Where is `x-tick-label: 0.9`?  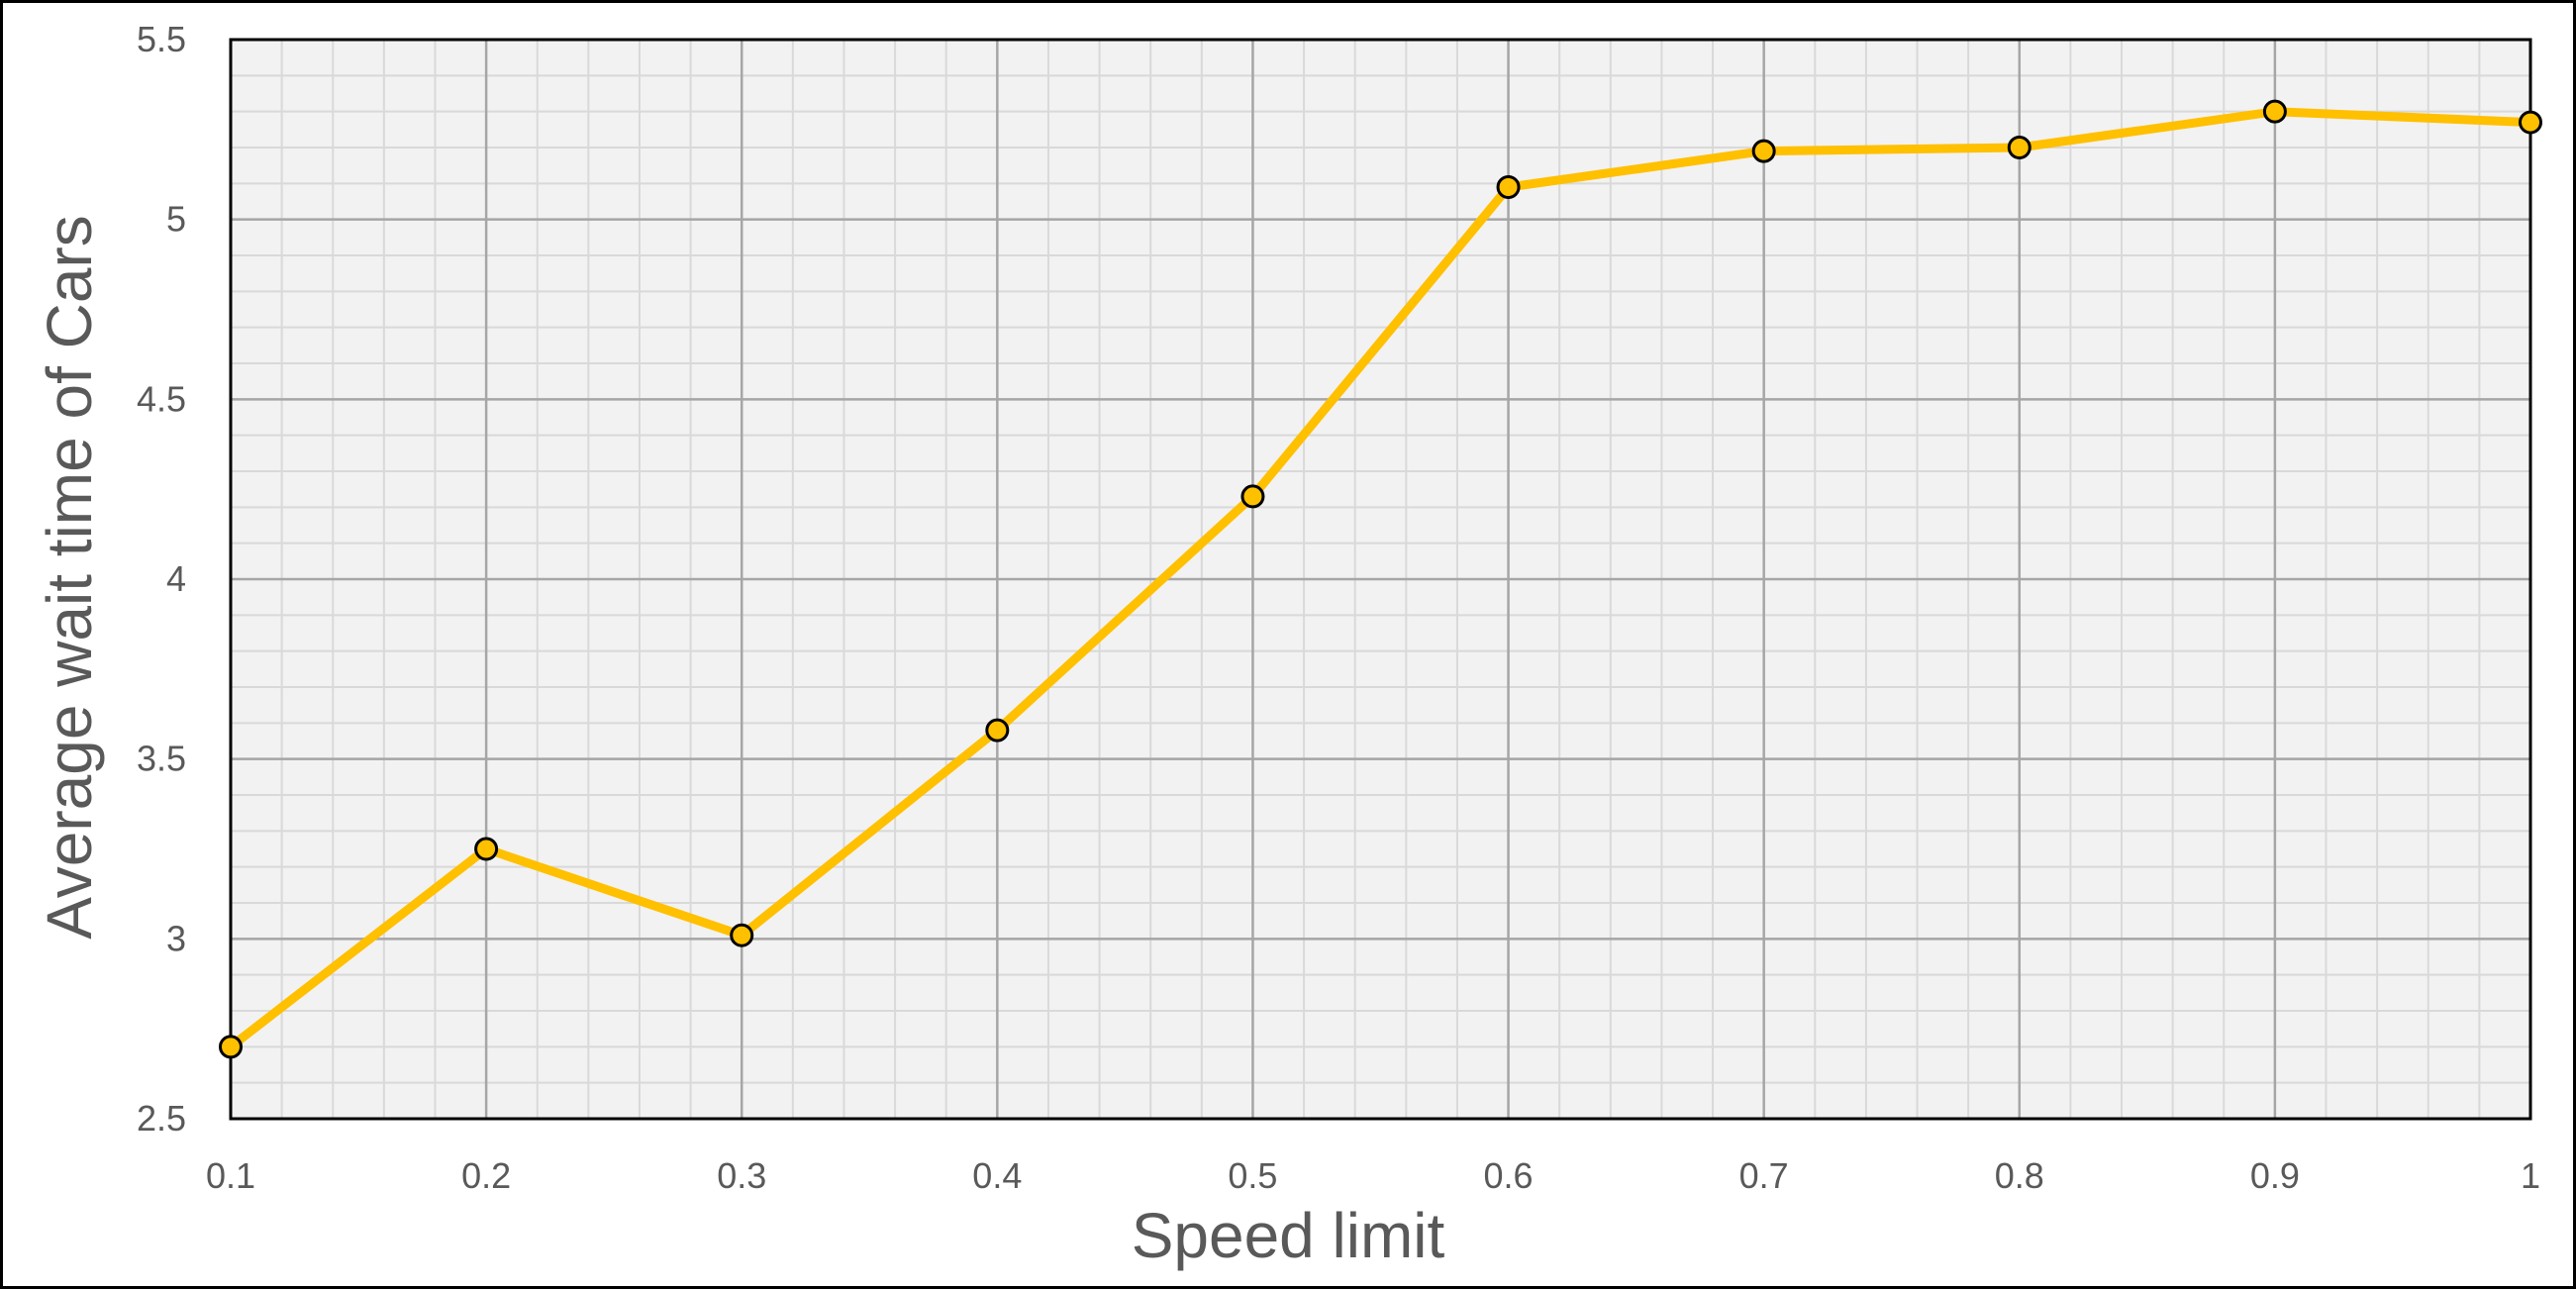
x-tick-label: 0.9 is located at coordinates (2275, 1176).